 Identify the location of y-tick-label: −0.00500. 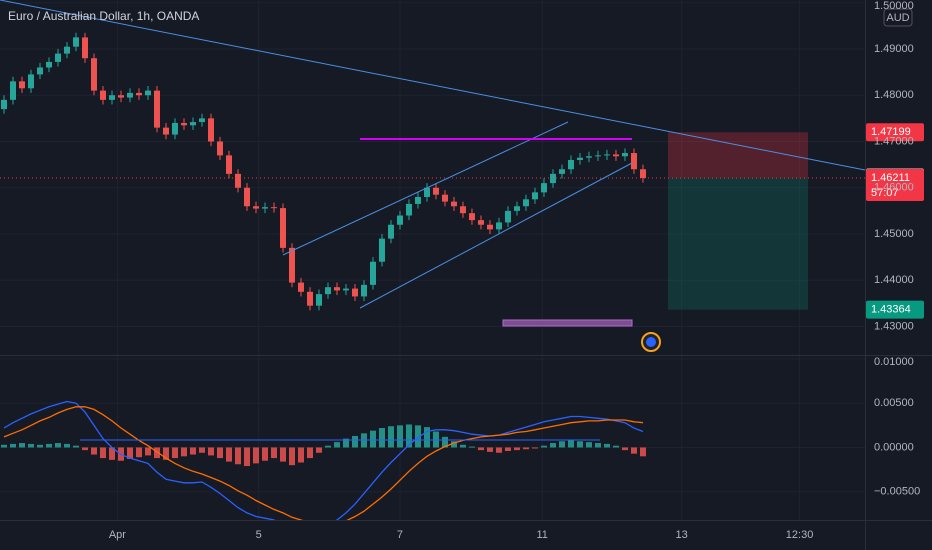
(897, 492).